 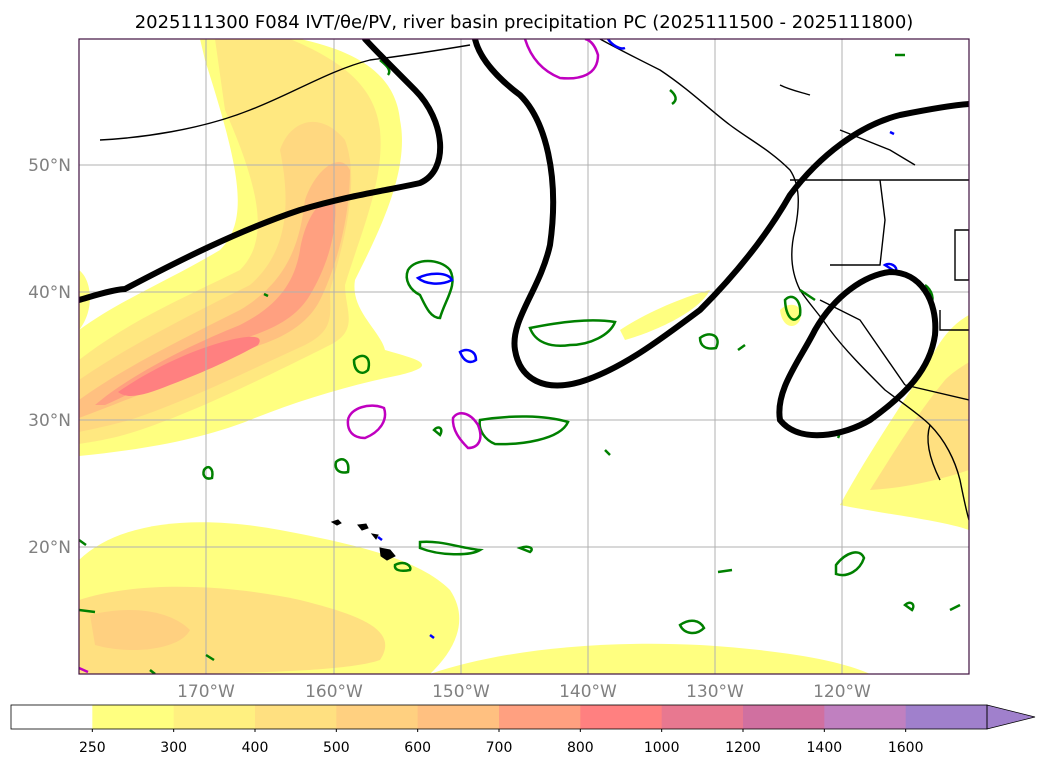 I want to click on colorbar-swatches, so click(x=499, y=717).